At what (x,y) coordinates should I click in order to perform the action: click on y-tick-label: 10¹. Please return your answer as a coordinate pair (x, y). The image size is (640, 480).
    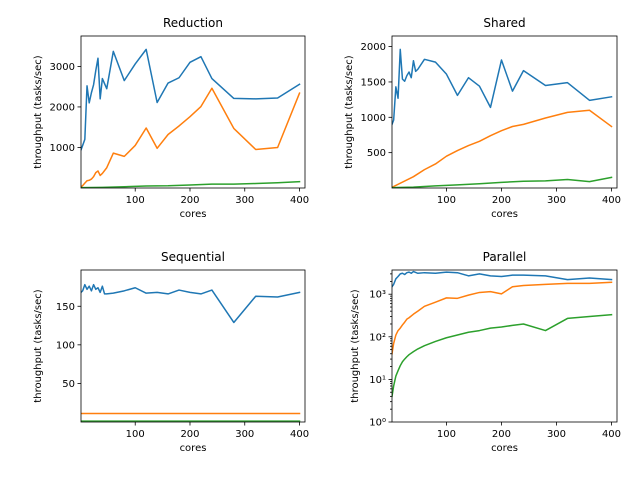
    Looking at the image, I should click on (377, 380).